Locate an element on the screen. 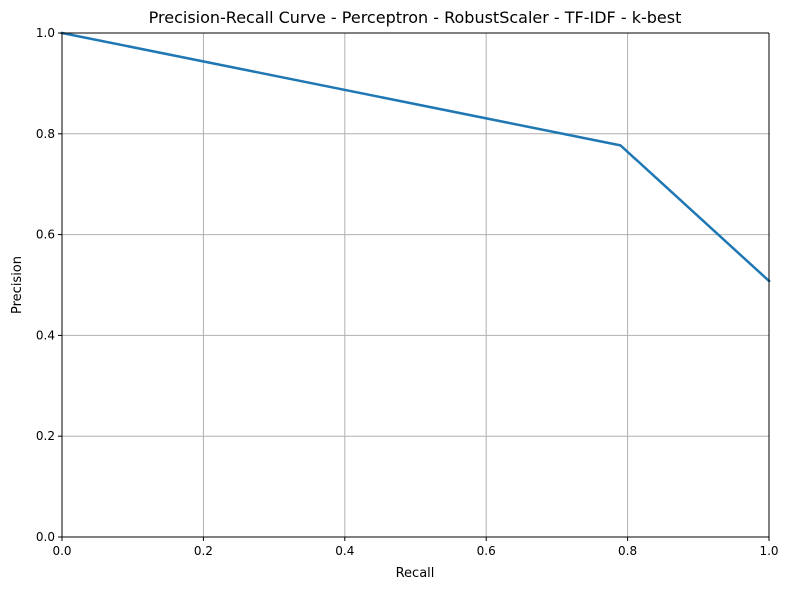 This screenshot has height=590, width=789. y-tick-label: 1.0 is located at coordinates (45, 33).